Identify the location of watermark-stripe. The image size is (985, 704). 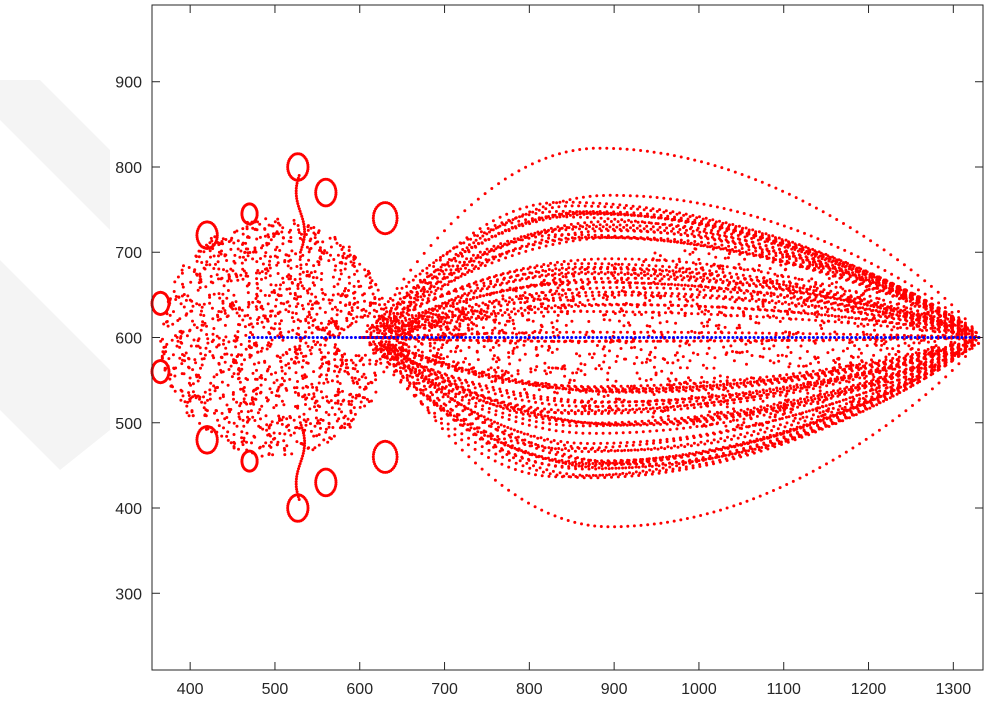
(55, 275).